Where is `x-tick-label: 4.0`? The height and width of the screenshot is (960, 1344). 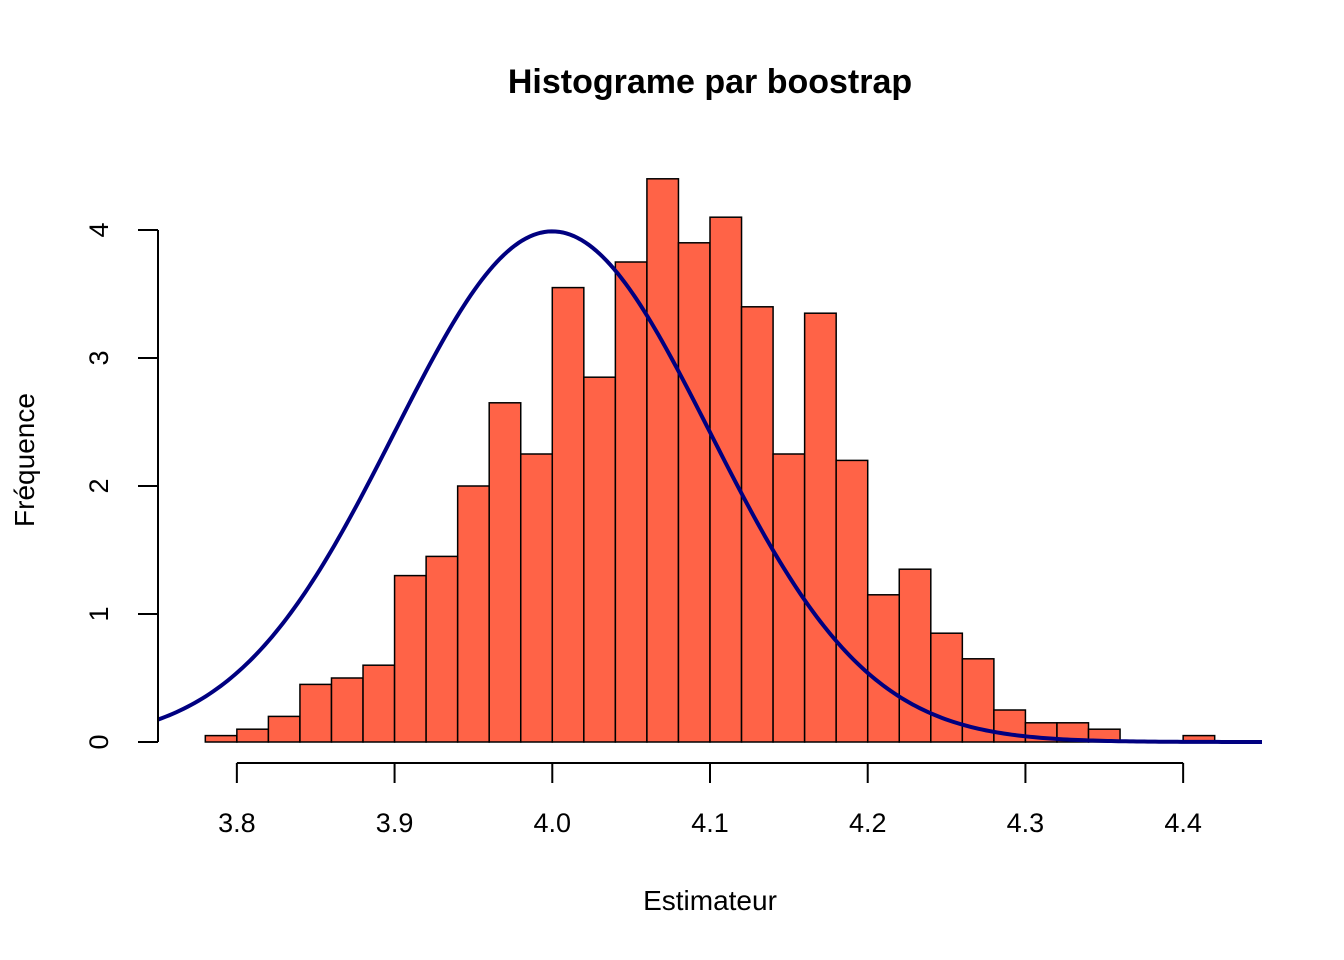
x-tick-label: 4.0 is located at coordinates (553, 823).